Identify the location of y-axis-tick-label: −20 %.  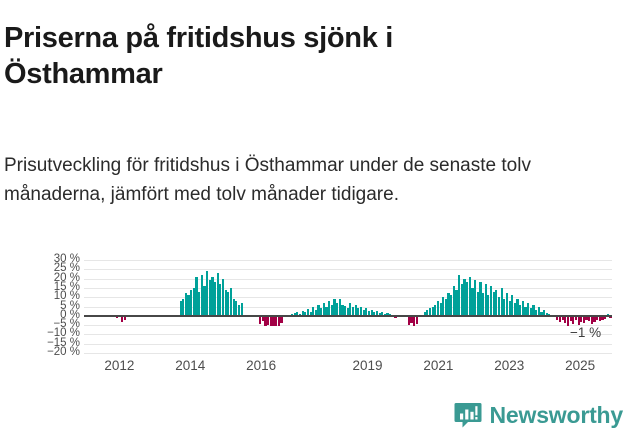
(63, 352).